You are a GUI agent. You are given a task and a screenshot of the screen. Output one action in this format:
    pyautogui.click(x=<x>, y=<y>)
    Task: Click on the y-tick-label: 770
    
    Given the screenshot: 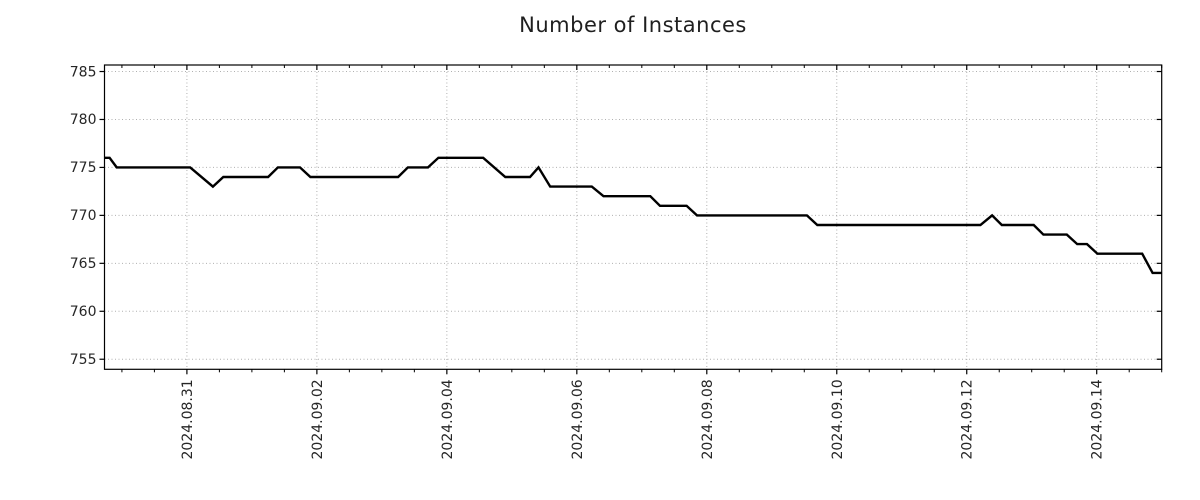 What is the action you would take?
    pyautogui.click(x=83, y=216)
    